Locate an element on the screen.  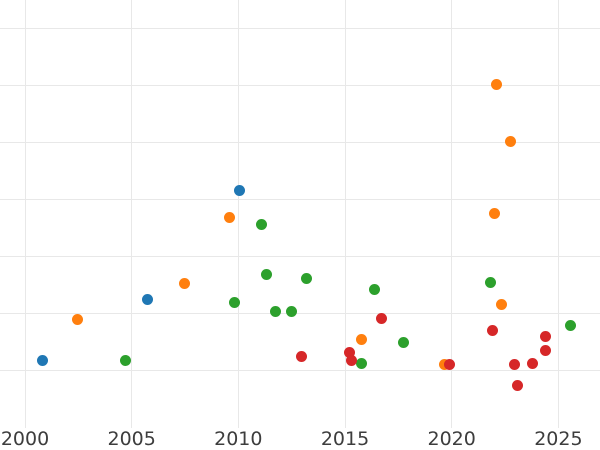
x-tick-label: 2000 is located at coordinates (25, 439).